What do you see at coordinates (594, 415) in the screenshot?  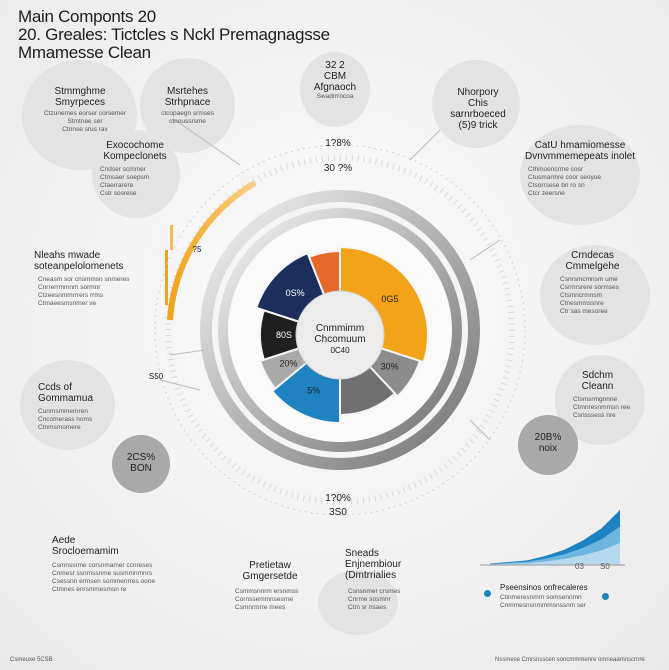 I see `fine-line: Csnsssess nre` at bounding box center [594, 415].